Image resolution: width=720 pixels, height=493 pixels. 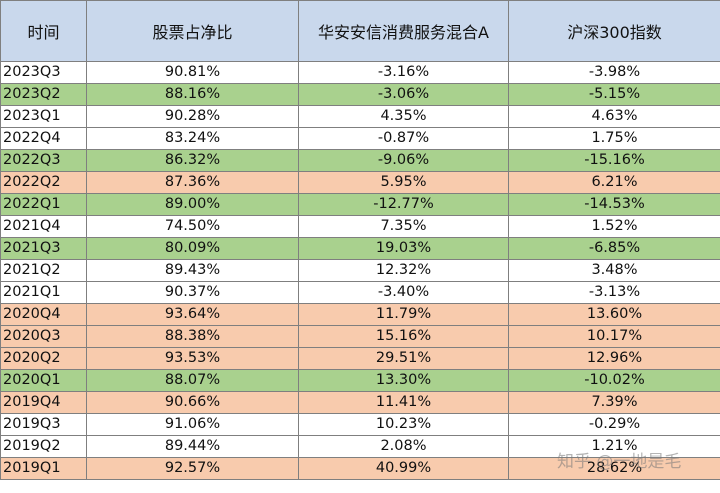 What do you see at coordinates (614, 182) in the screenshot?
I see `cell-csi300-return: 6.21%` at bounding box center [614, 182].